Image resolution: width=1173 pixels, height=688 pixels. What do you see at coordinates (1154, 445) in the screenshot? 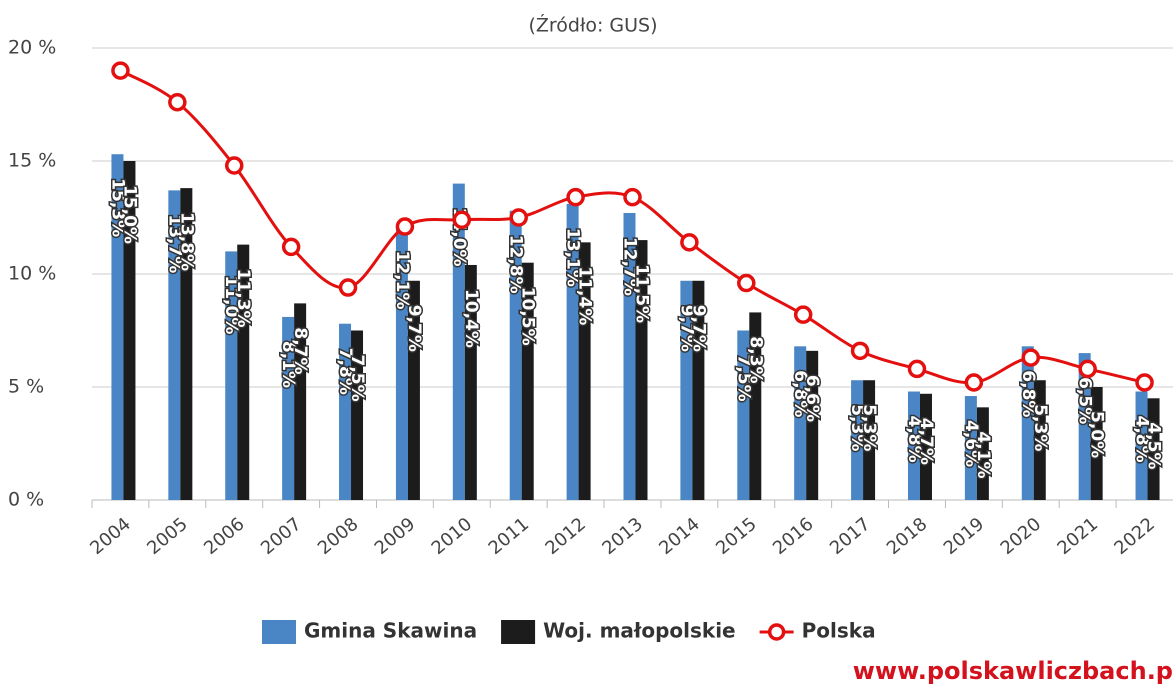
I see `value-label: 4,5%` at bounding box center [1154, 445].